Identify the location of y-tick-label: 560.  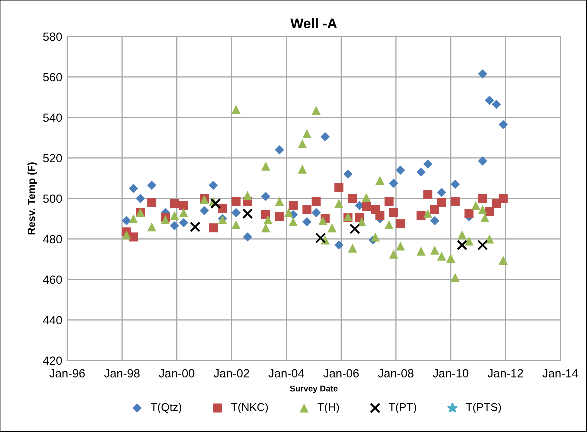
(52, 77).